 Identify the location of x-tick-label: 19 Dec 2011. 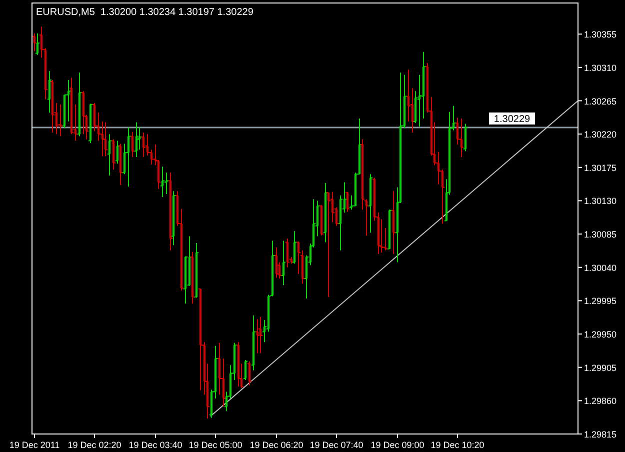
(34, 445).